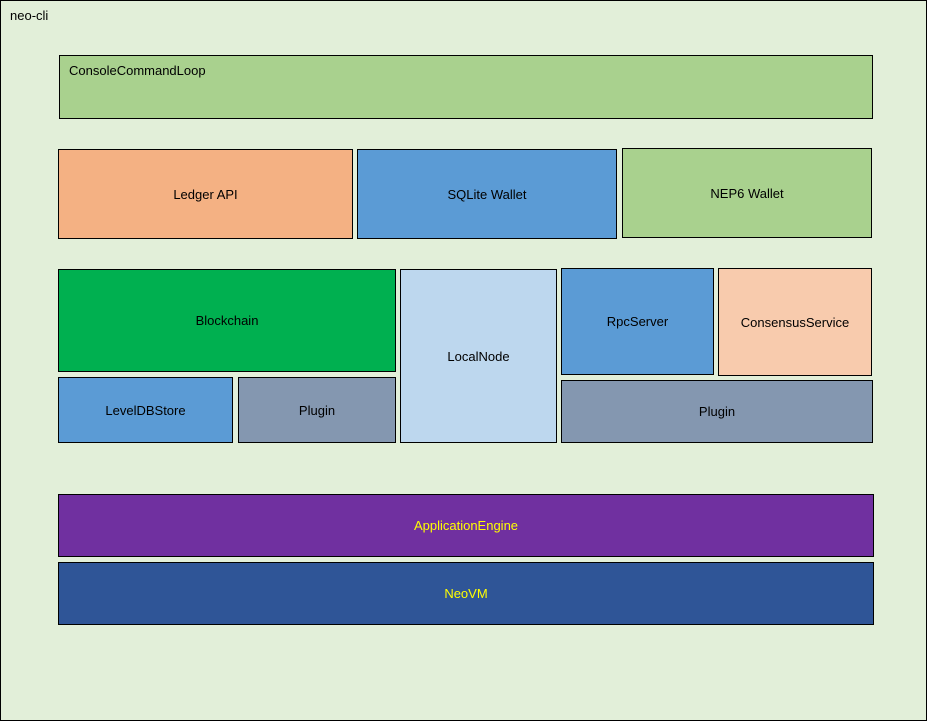 The height and width of the screenshot is (721, 927). I want to click on ledger-api-label: Ledger API, so click(205, 194).